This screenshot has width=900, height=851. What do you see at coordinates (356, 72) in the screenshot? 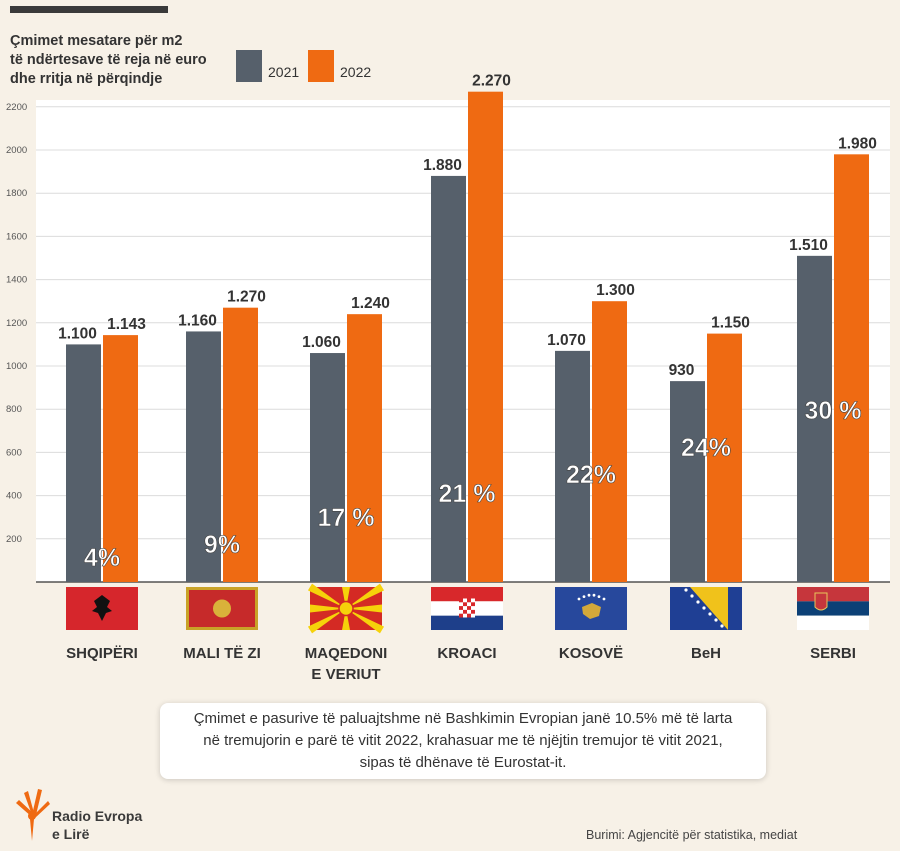
I see `legend-label-2022: 2022` at bounding box center [356, 72].